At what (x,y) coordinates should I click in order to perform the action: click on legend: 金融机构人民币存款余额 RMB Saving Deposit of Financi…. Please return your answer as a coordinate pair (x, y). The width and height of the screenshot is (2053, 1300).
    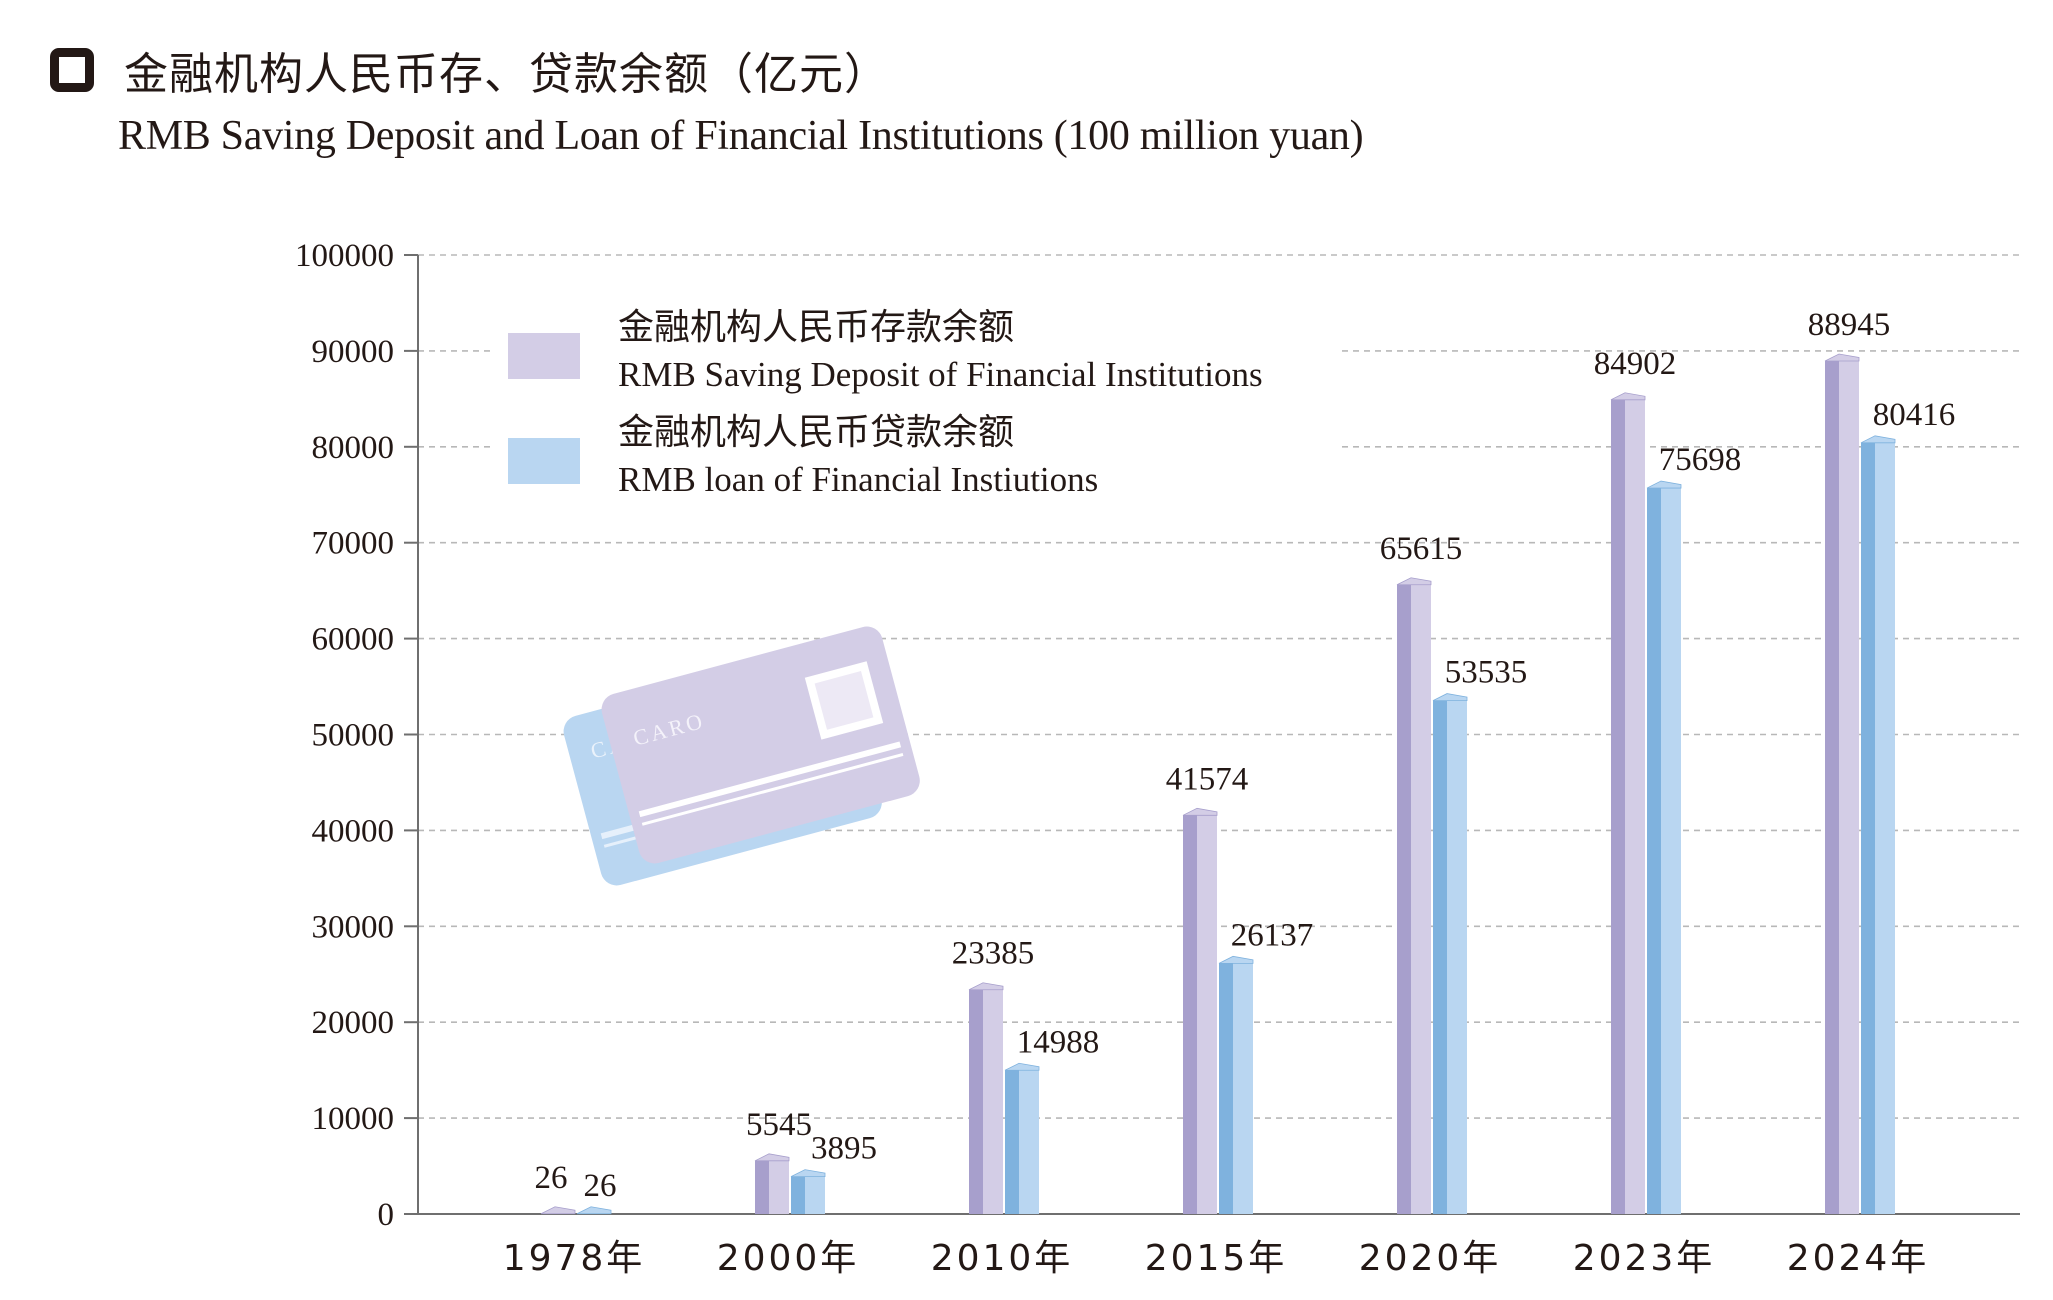
    Looking at the image, I should click on (916, 398).